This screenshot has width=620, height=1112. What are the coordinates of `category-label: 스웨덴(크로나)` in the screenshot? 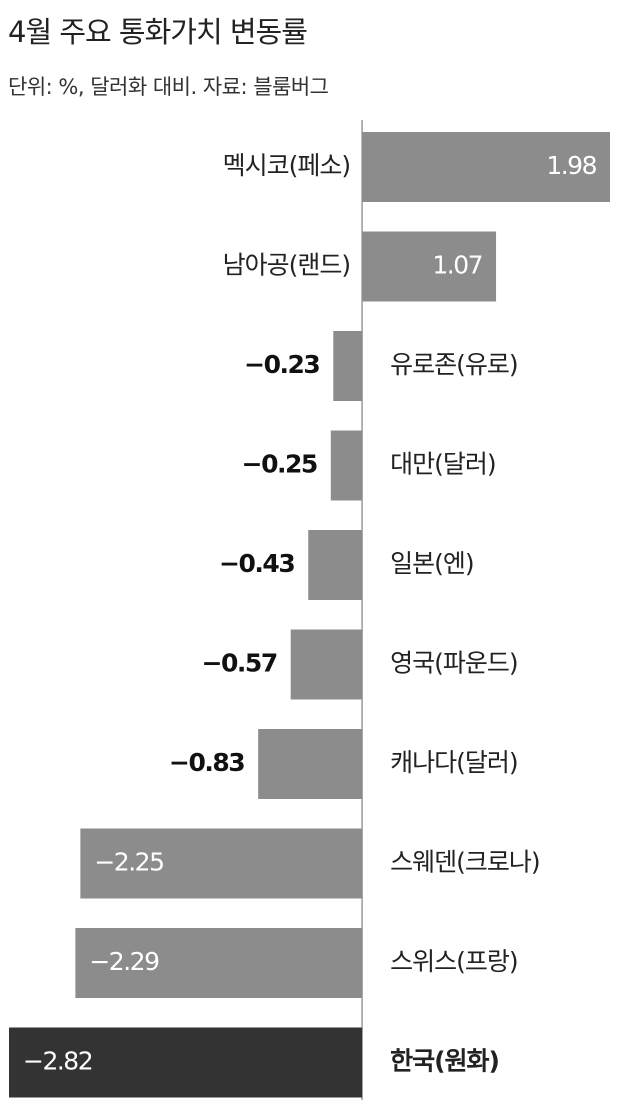 It's located at (465, 862).